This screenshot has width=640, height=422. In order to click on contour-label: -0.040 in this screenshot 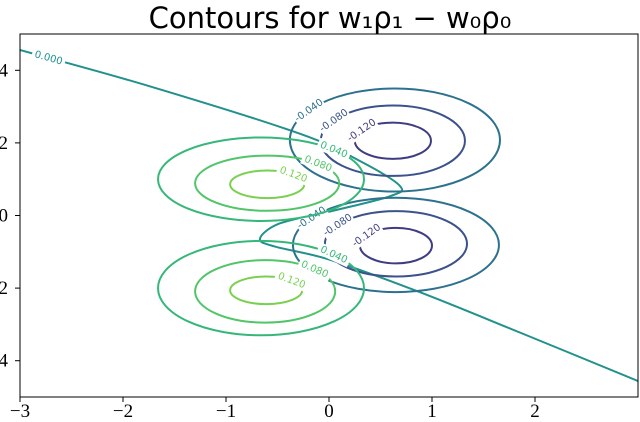, I will do `click(309, 111)`.